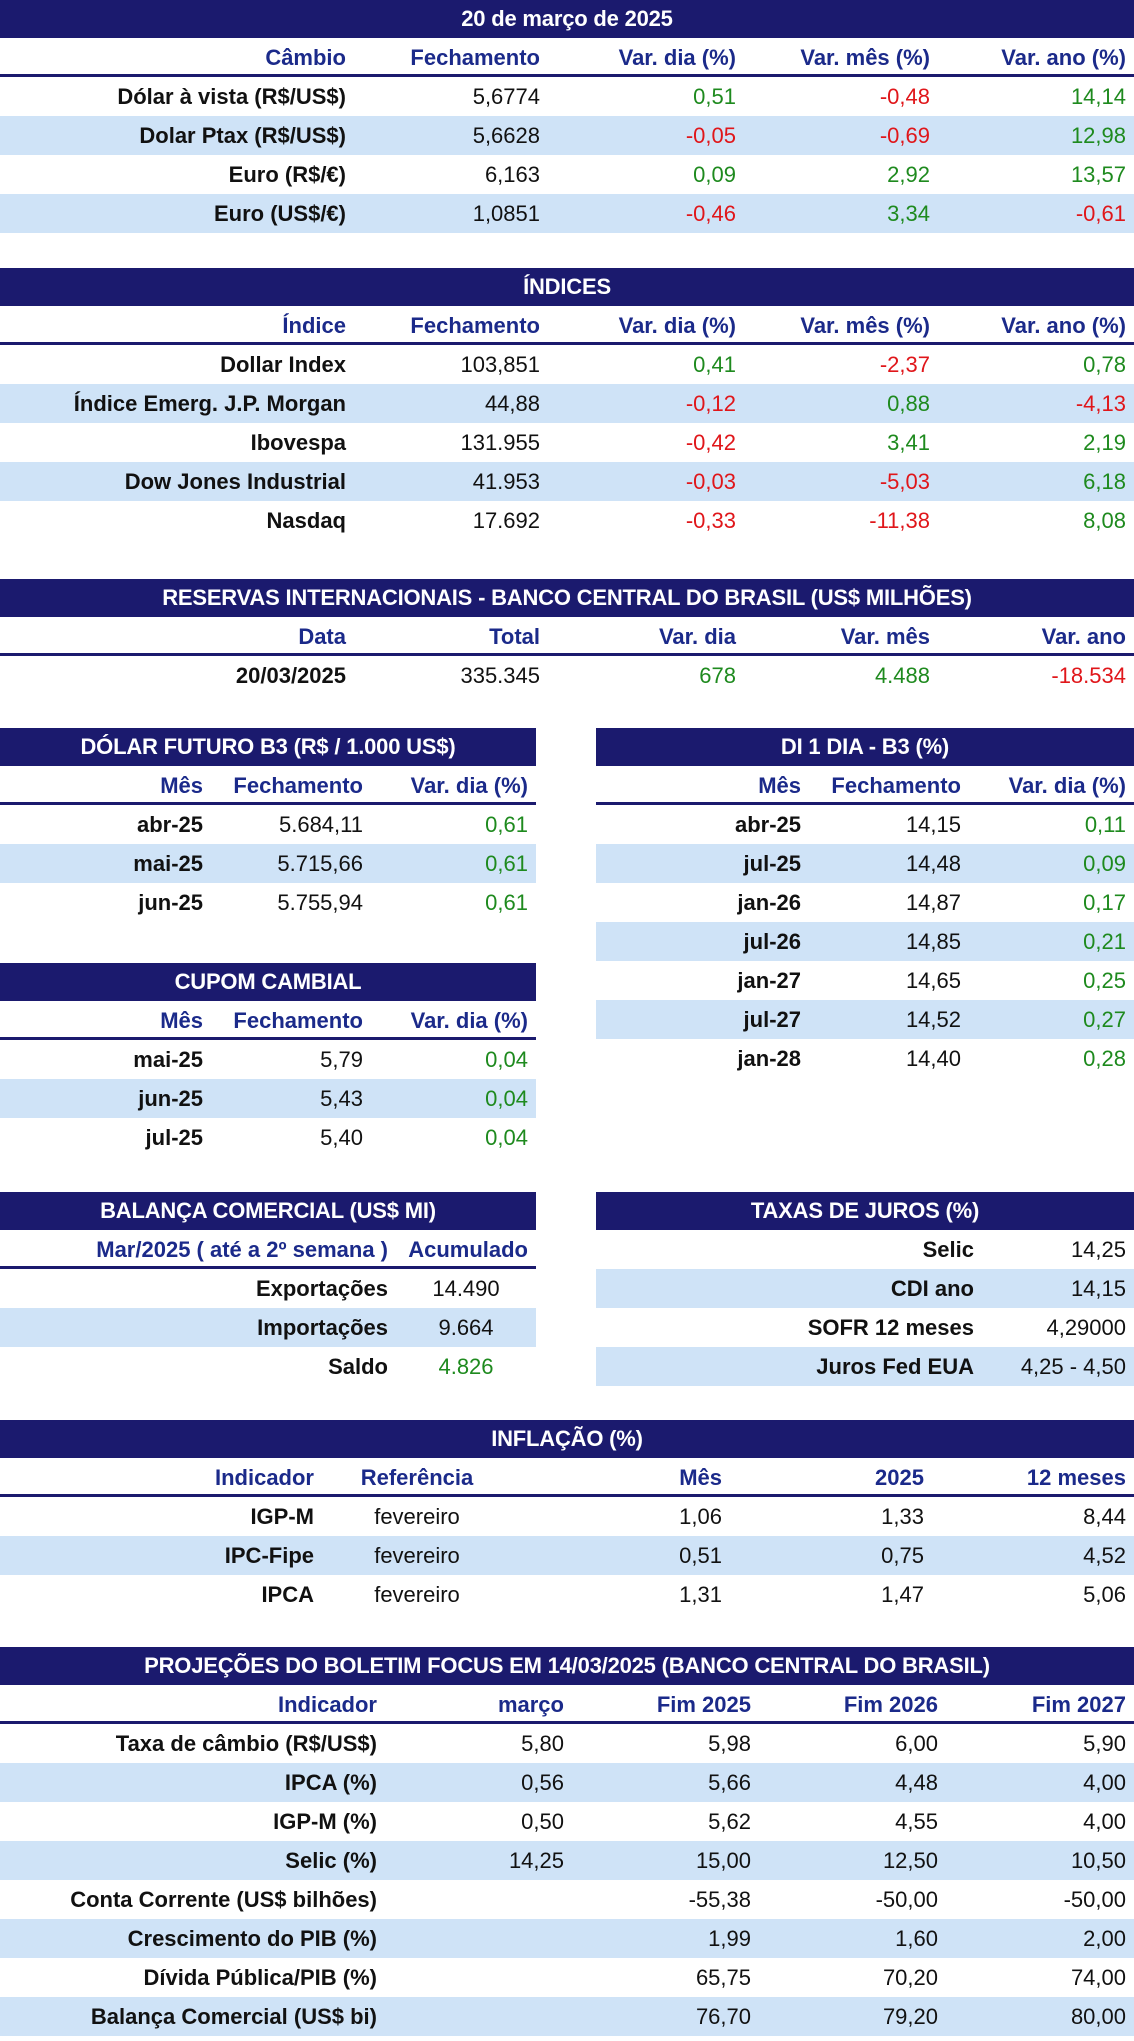  What do you see at coordinates (268, 1211) in the screenshot?
I see `section-title: BALANÇA COMERCIAL (US$ MI)` at bounding box center [268, 1211].